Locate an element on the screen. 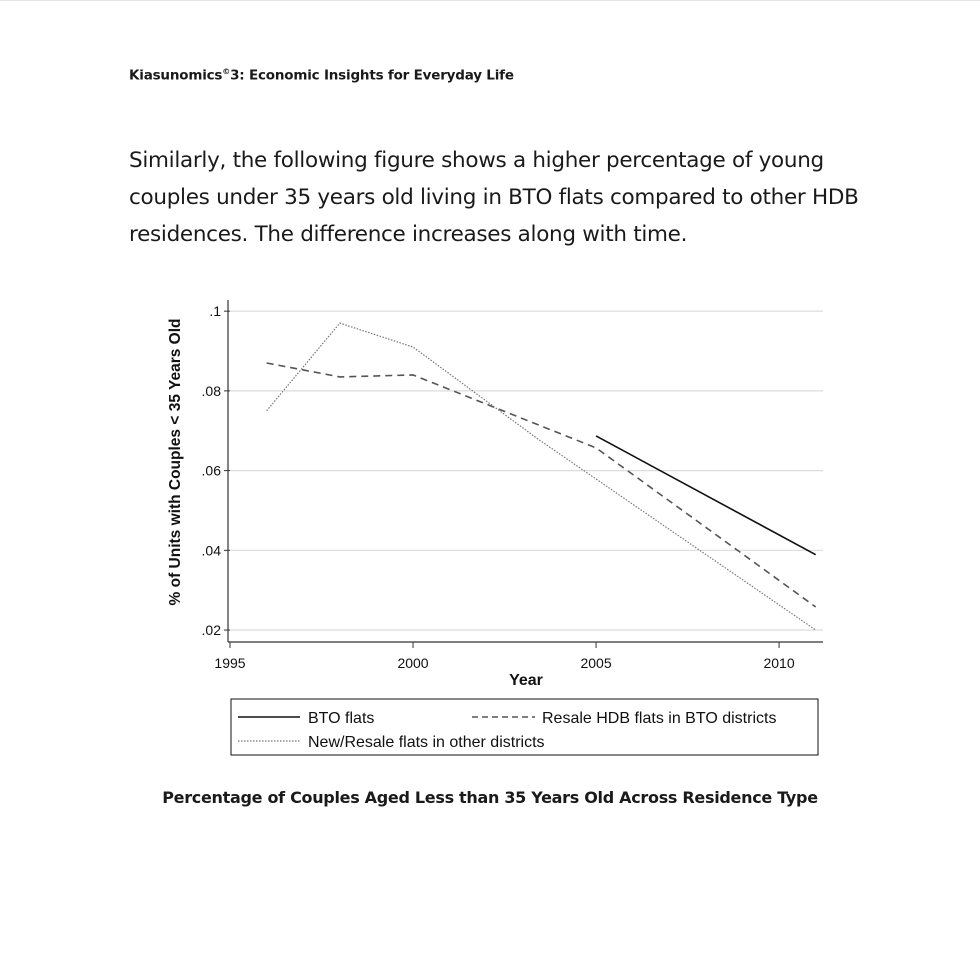 This screenshot has width=980, height=980. legend-label-bto: BTO flats is located at coordinates (341, 718).